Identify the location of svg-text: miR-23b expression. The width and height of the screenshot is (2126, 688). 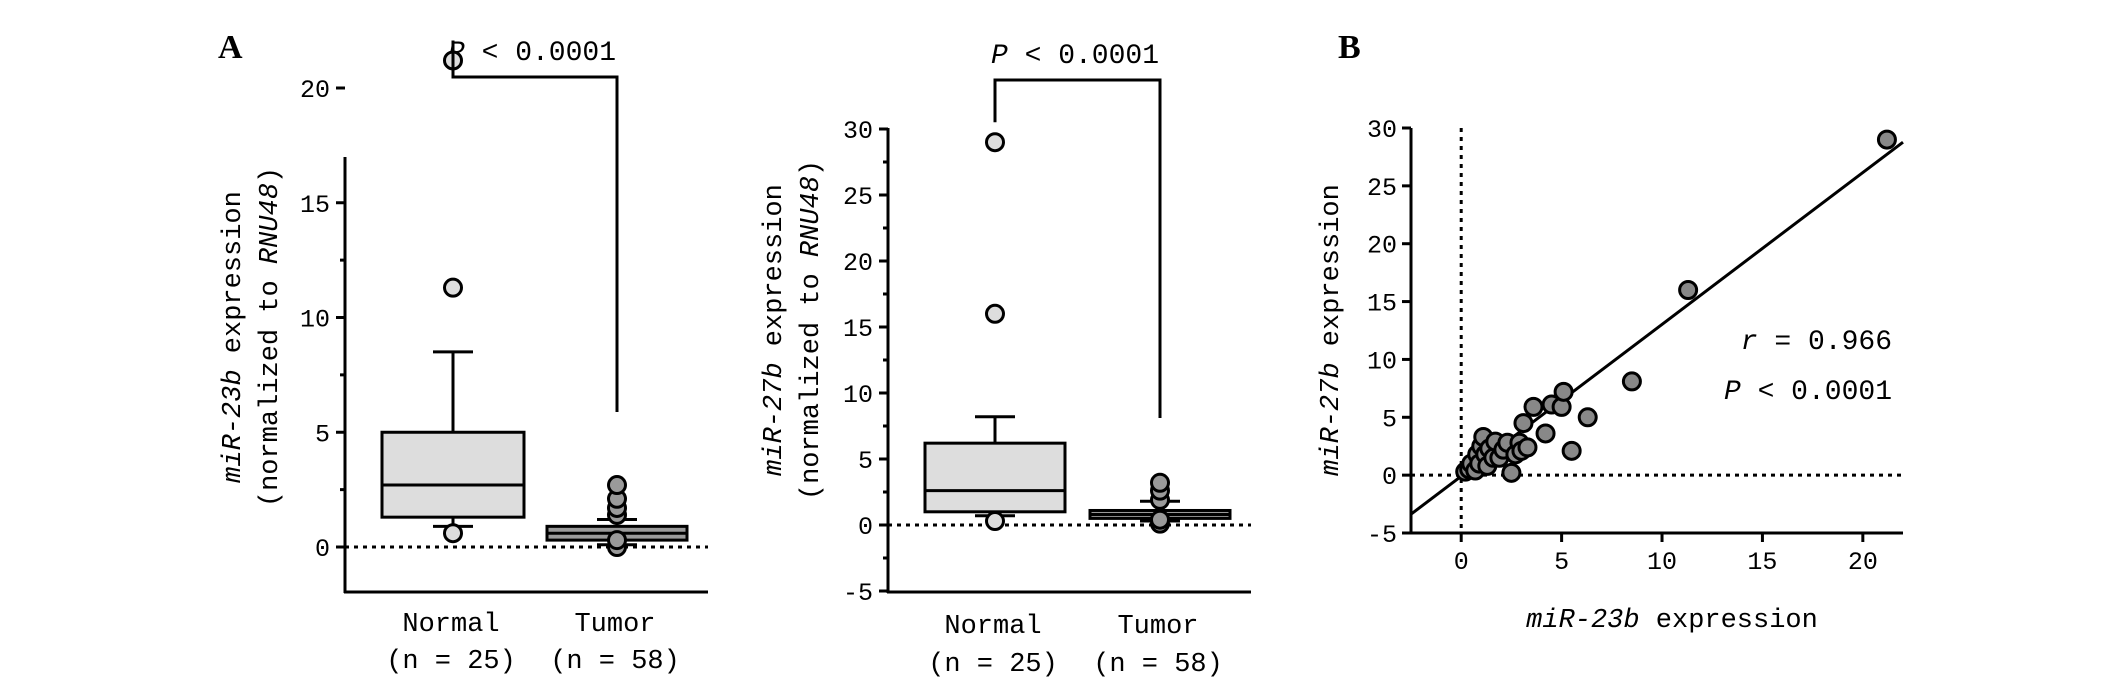
(234, 337).